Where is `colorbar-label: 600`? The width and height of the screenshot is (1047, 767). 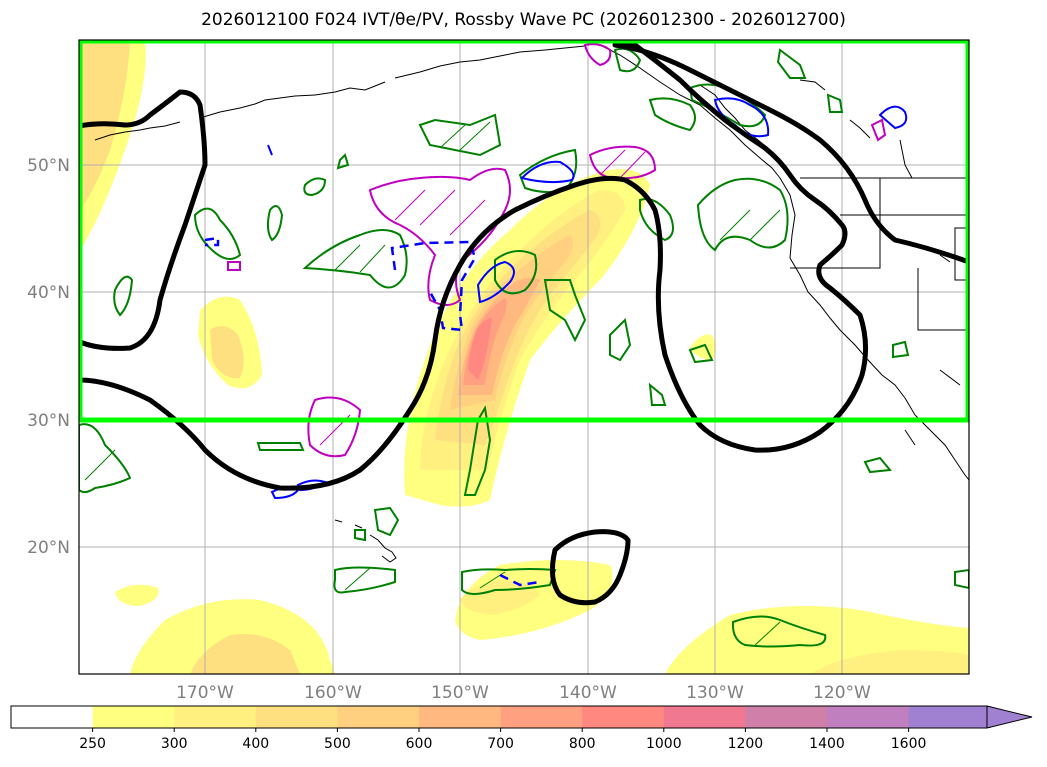
colorbar-label: 600 is located at coordinates (419, 744).